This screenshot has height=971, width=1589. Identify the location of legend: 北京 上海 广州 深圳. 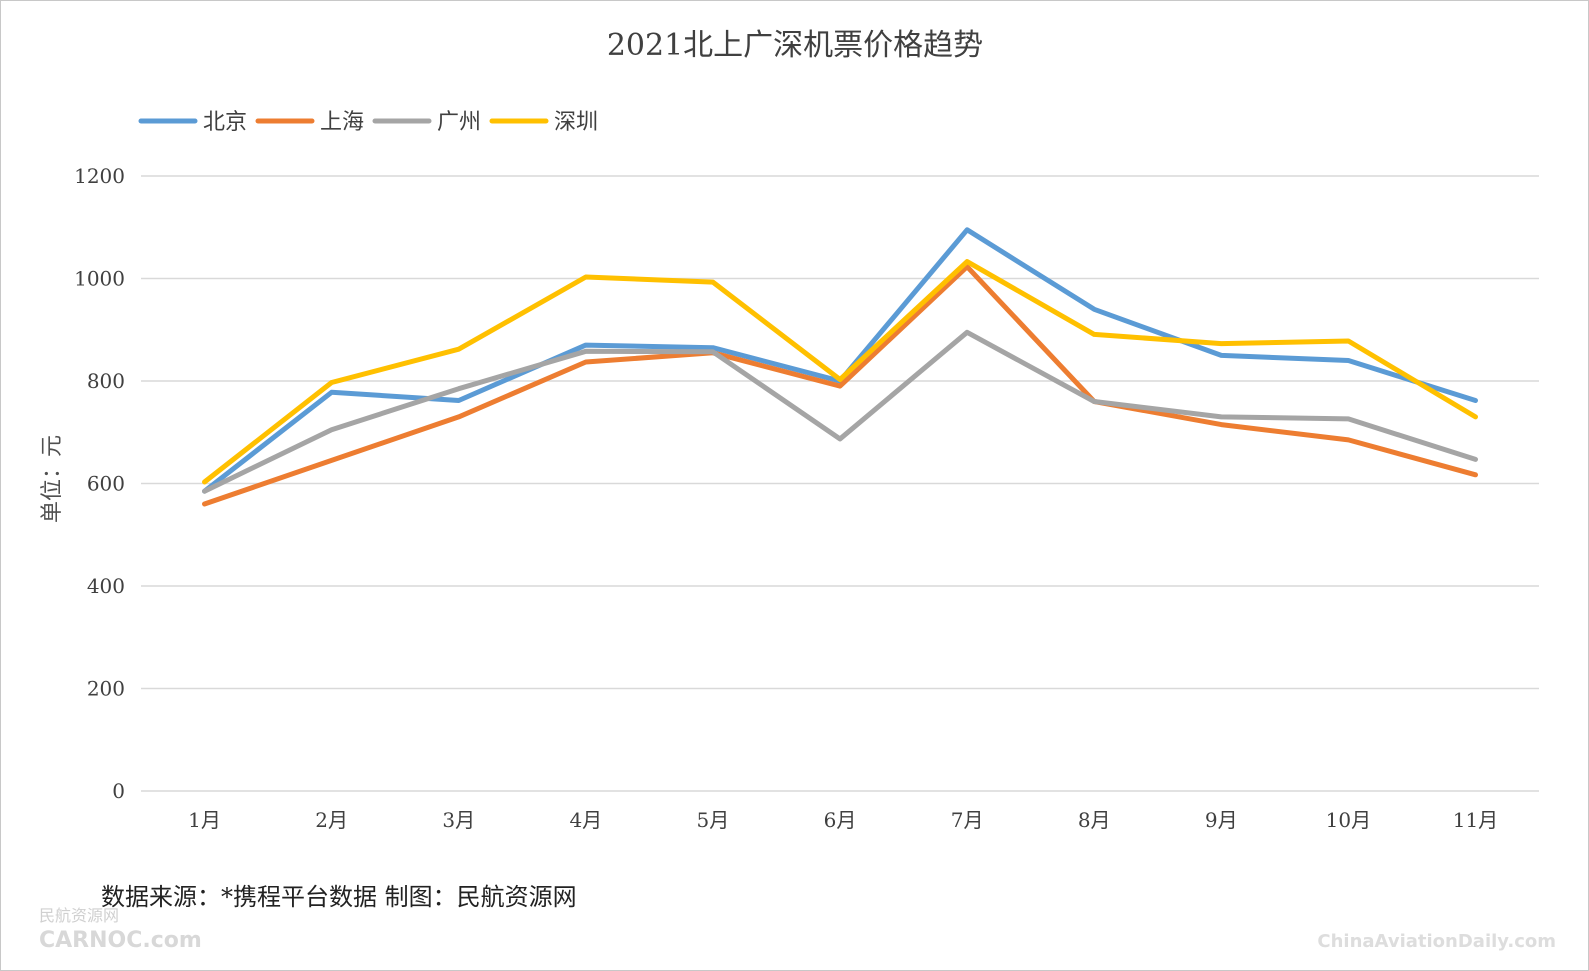
(368, 122).